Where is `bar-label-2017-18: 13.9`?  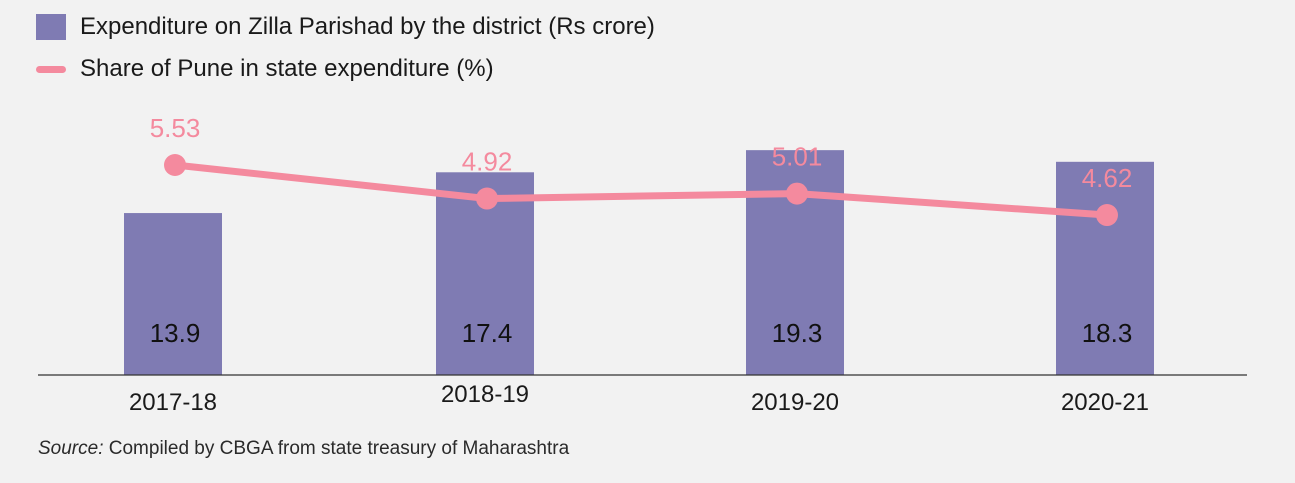
bar-label-2017-18: 13.9 is located at coordinates (175, 333).